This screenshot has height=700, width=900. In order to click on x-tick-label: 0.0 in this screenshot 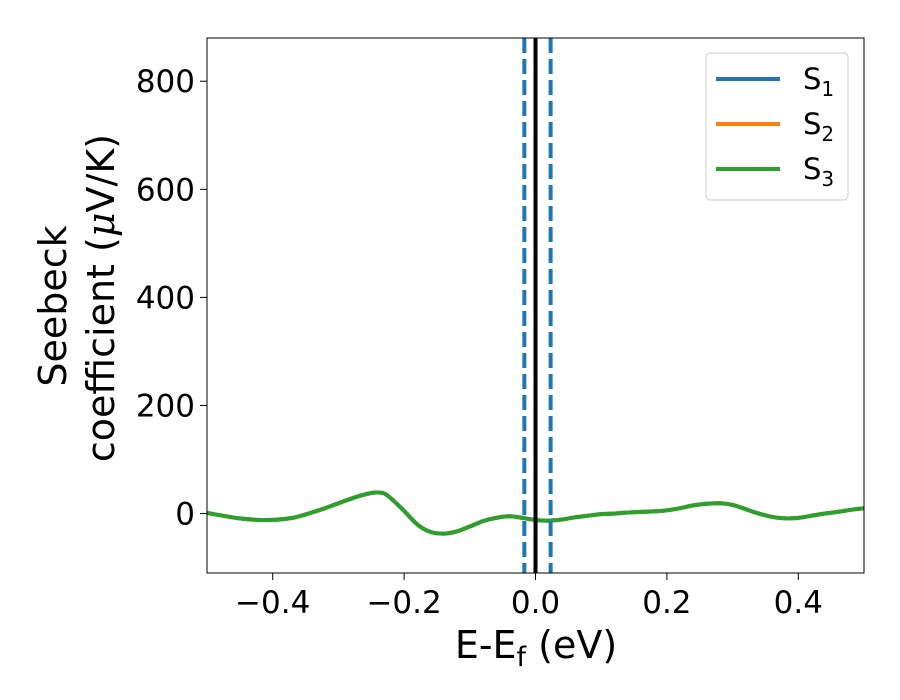, I will do `click(535, 603)`.